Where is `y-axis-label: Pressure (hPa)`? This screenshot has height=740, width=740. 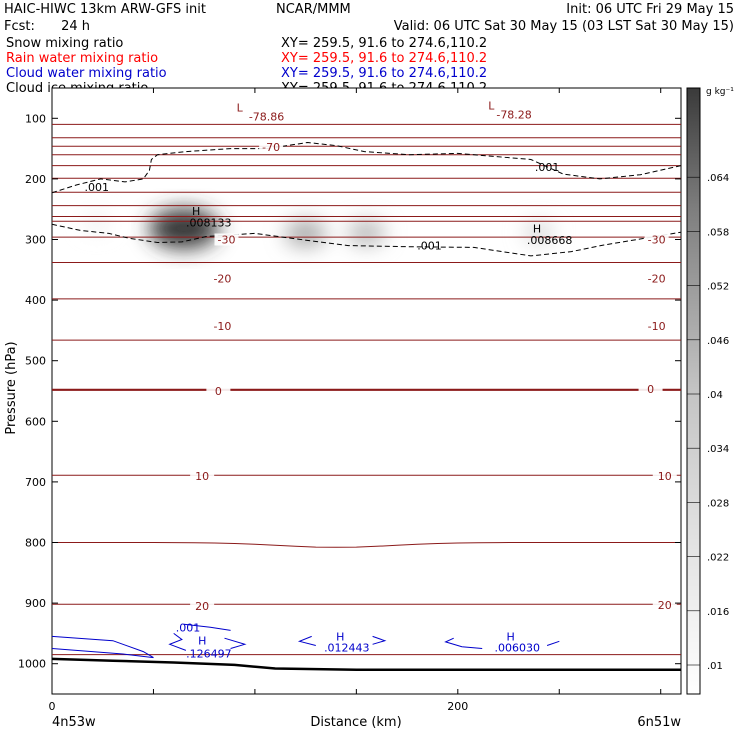 y-axis-label: Pressure (hPa) is located at coordinates (11, 387).